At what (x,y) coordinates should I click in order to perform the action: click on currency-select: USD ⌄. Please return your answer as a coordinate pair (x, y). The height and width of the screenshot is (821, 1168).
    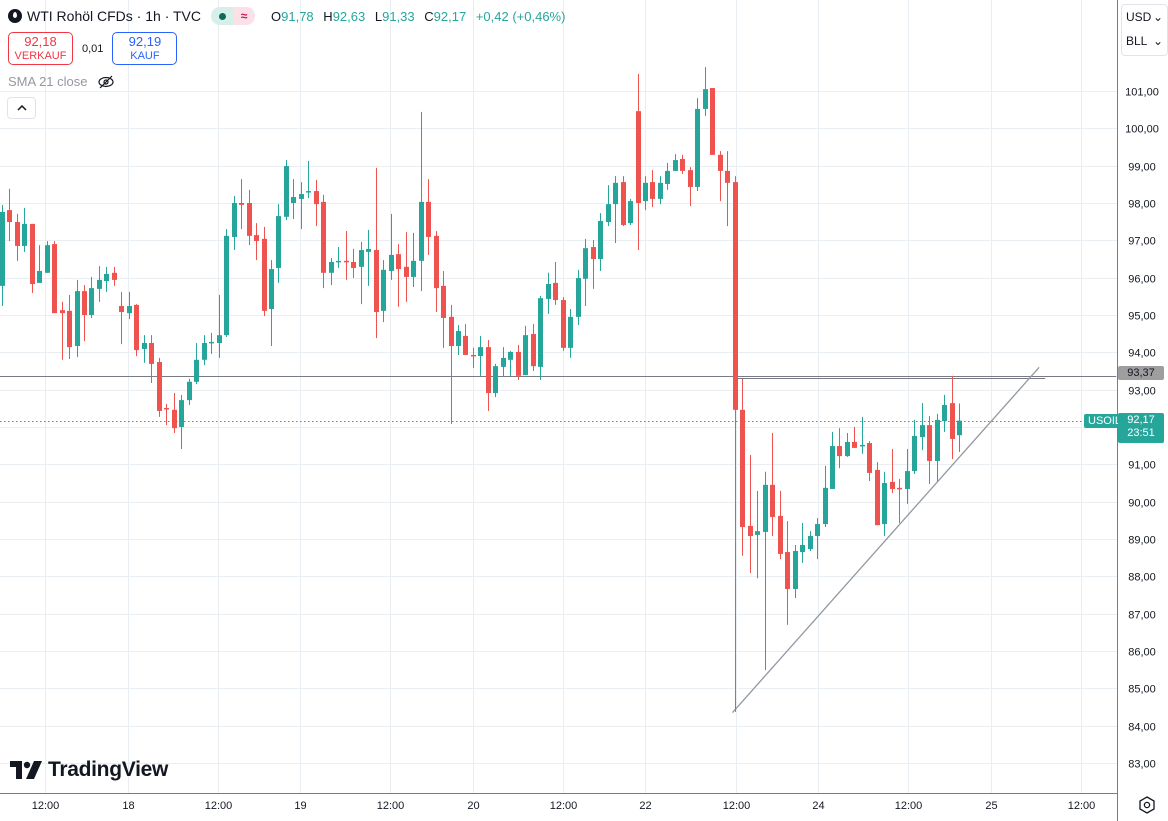
    Looking at the image, I should click on (1144, 17).